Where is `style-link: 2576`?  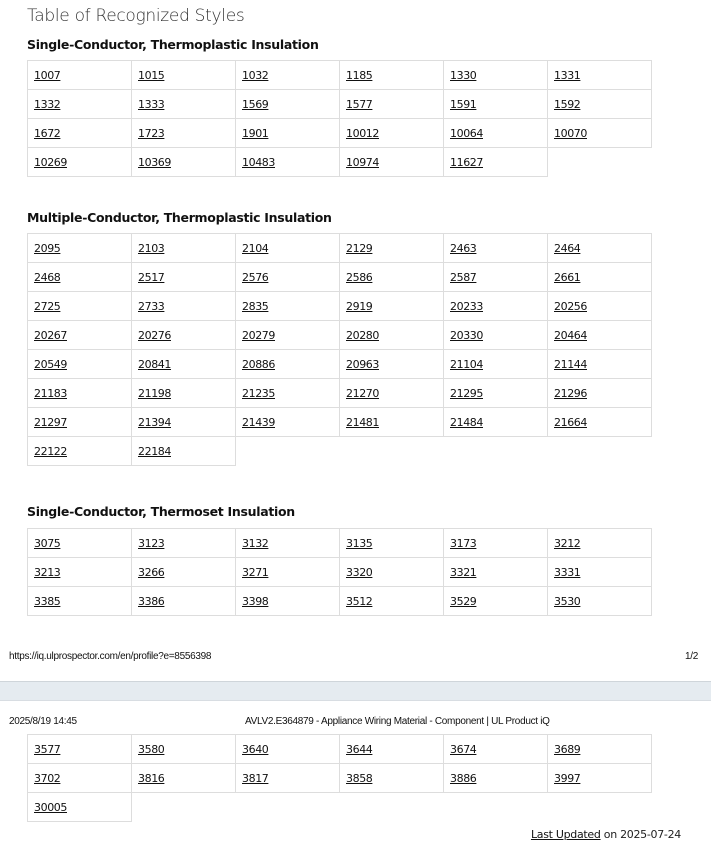
style-link: 2576 is located at coordinates (255, 277).